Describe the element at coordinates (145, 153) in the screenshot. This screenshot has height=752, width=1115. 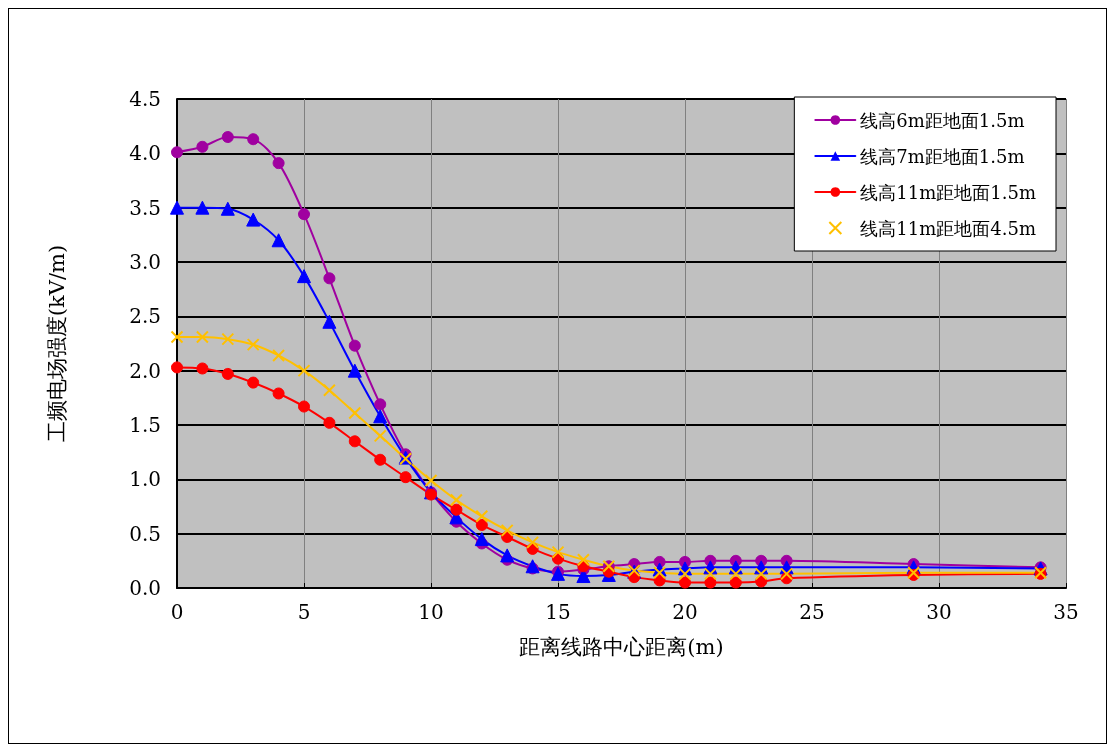
I see `y-tick-label: 4.0` at that location.